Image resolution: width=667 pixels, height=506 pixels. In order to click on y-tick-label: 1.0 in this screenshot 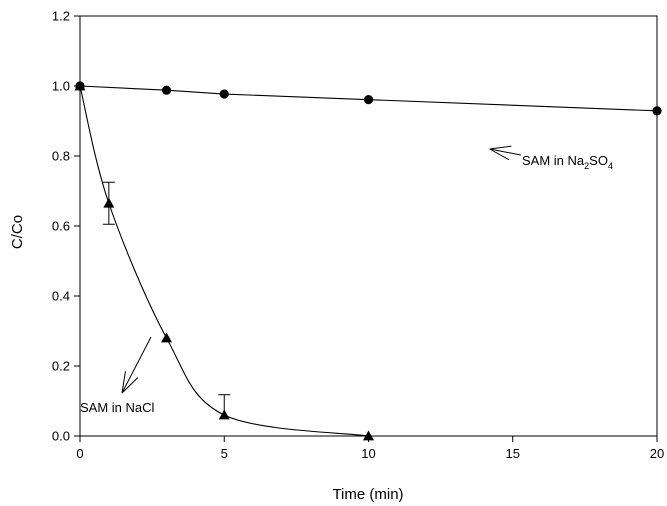, I will do `click(61, 86)`.